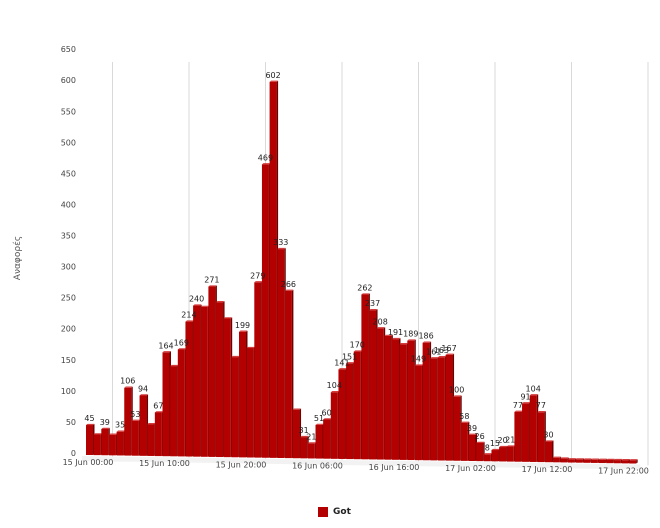 This screenshot has width=660, height=528. What do you see at coordinates (127, 381) in the screenshot?
I see `data-label: 106` at bounding box center [127, 381].